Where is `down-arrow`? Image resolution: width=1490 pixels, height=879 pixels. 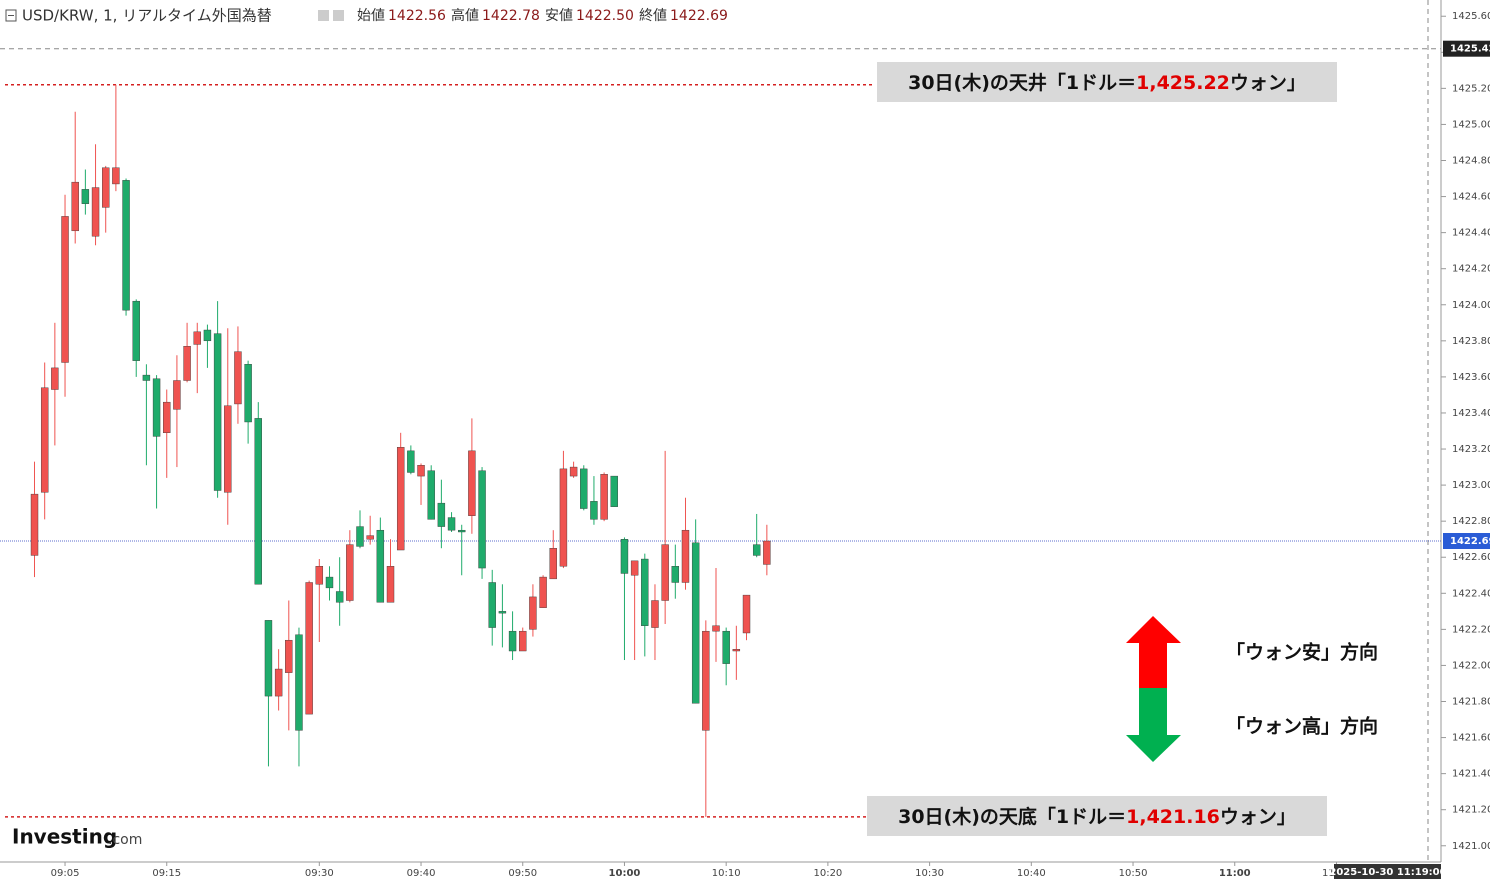 down-arrow is located at coordinates (1153, 725).